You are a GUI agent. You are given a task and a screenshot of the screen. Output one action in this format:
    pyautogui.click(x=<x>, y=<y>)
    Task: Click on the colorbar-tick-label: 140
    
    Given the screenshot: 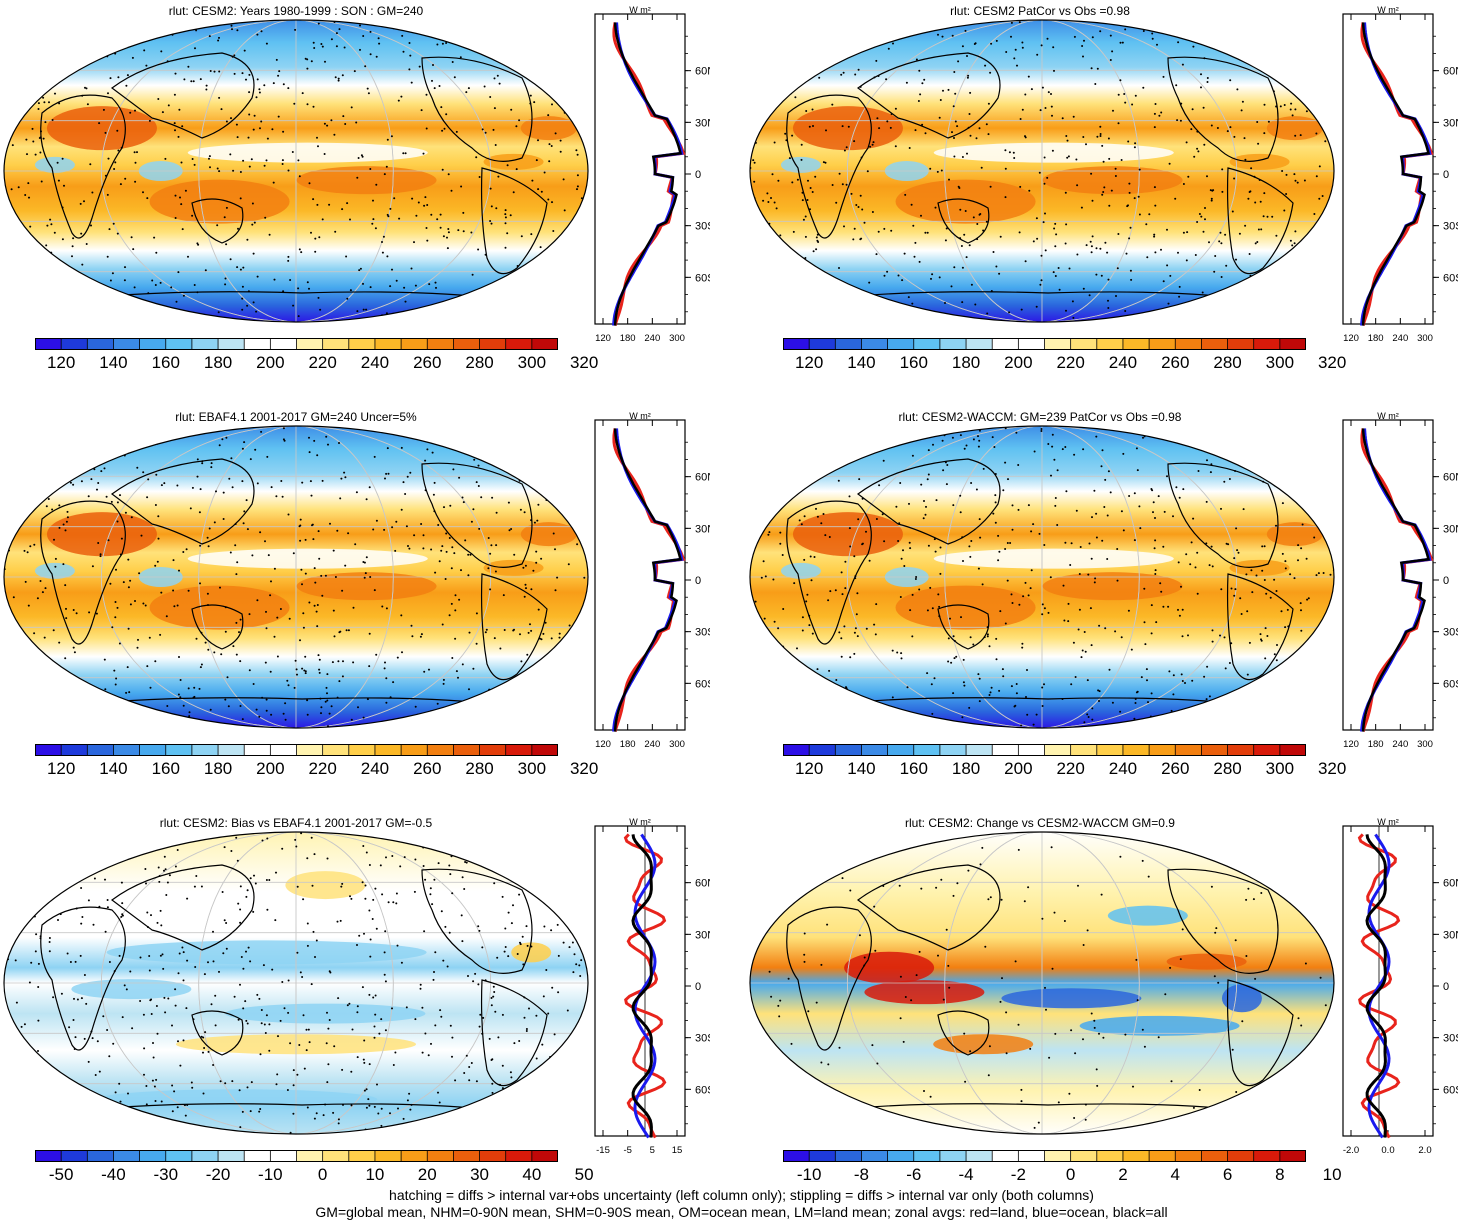 What is the action you would take?
    pyautogui.click(x=861, y=768)
    